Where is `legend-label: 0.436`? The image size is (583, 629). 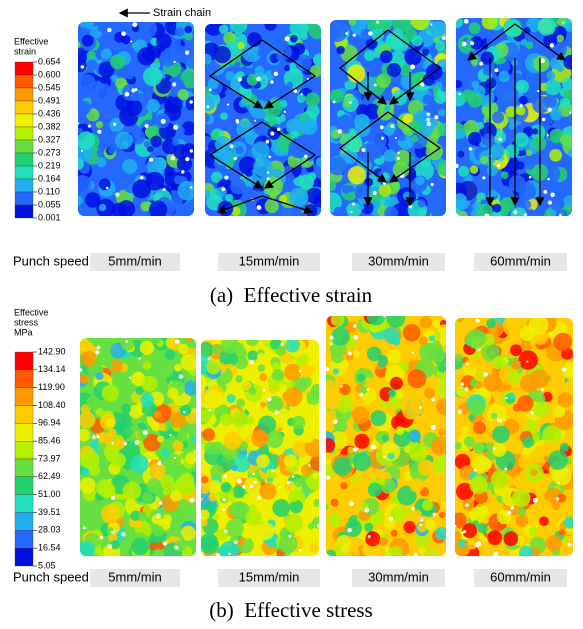
legend-label: 0.436 is located at coordinates (49, 113).